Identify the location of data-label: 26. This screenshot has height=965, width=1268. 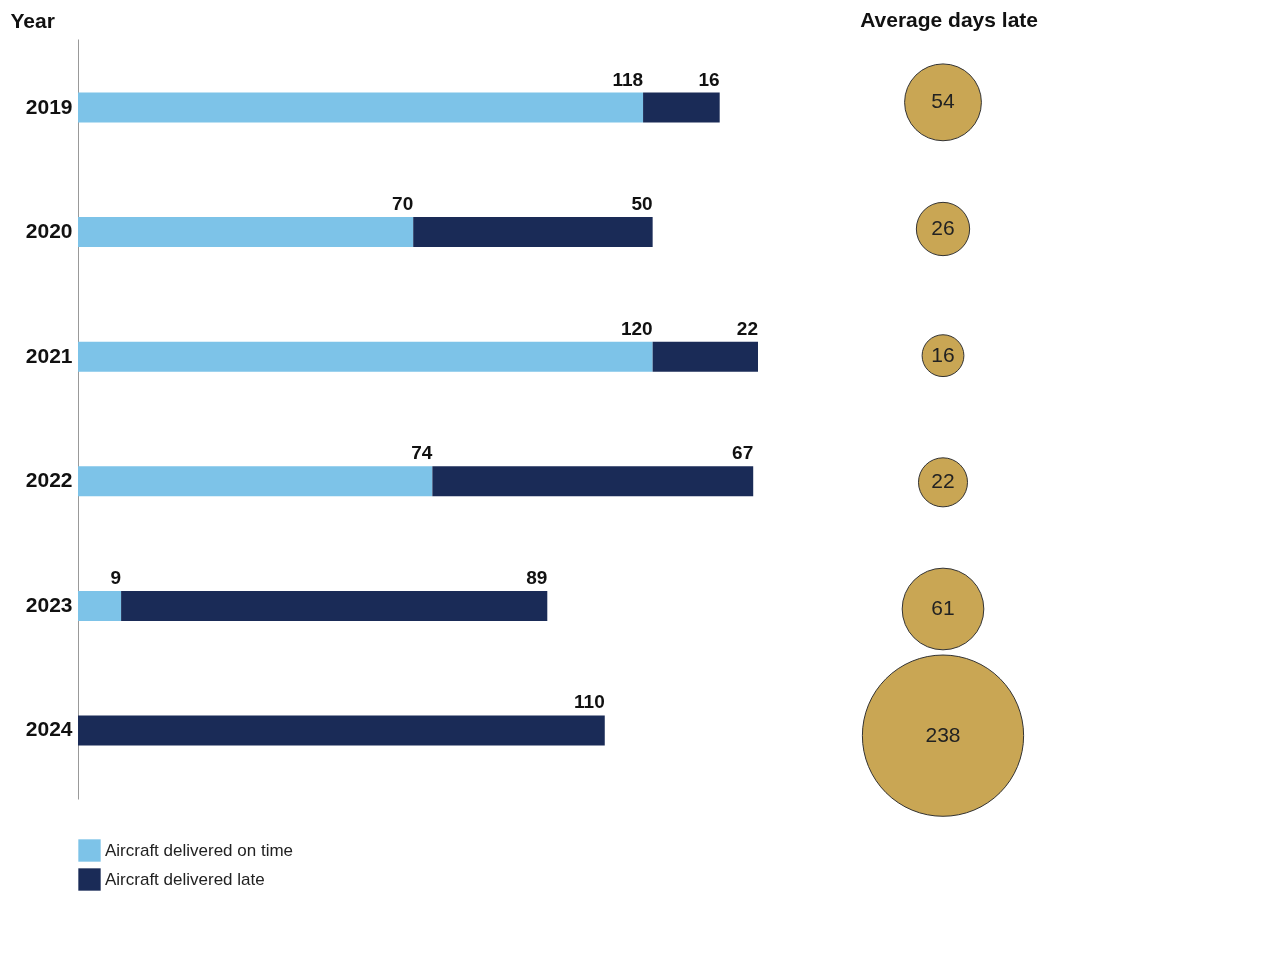
(943, 227).